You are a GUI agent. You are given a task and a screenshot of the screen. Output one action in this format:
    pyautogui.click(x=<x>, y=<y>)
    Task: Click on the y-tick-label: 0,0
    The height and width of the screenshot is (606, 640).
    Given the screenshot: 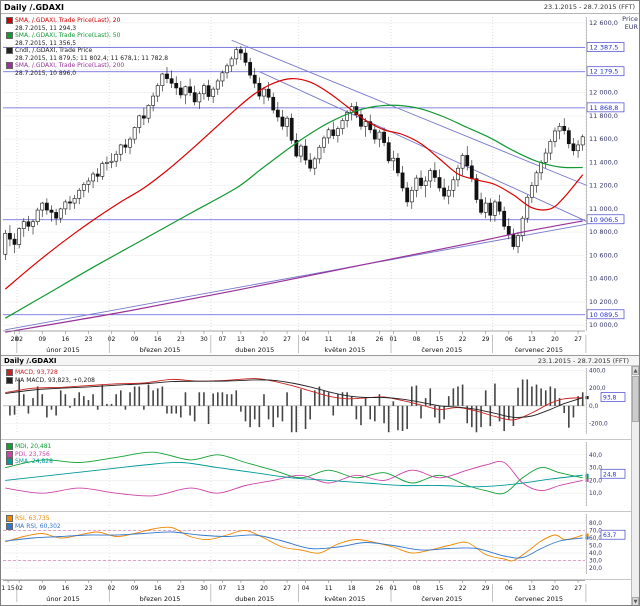 What is the action you would take?
    pyautogui.click(x=594, y=407)
    